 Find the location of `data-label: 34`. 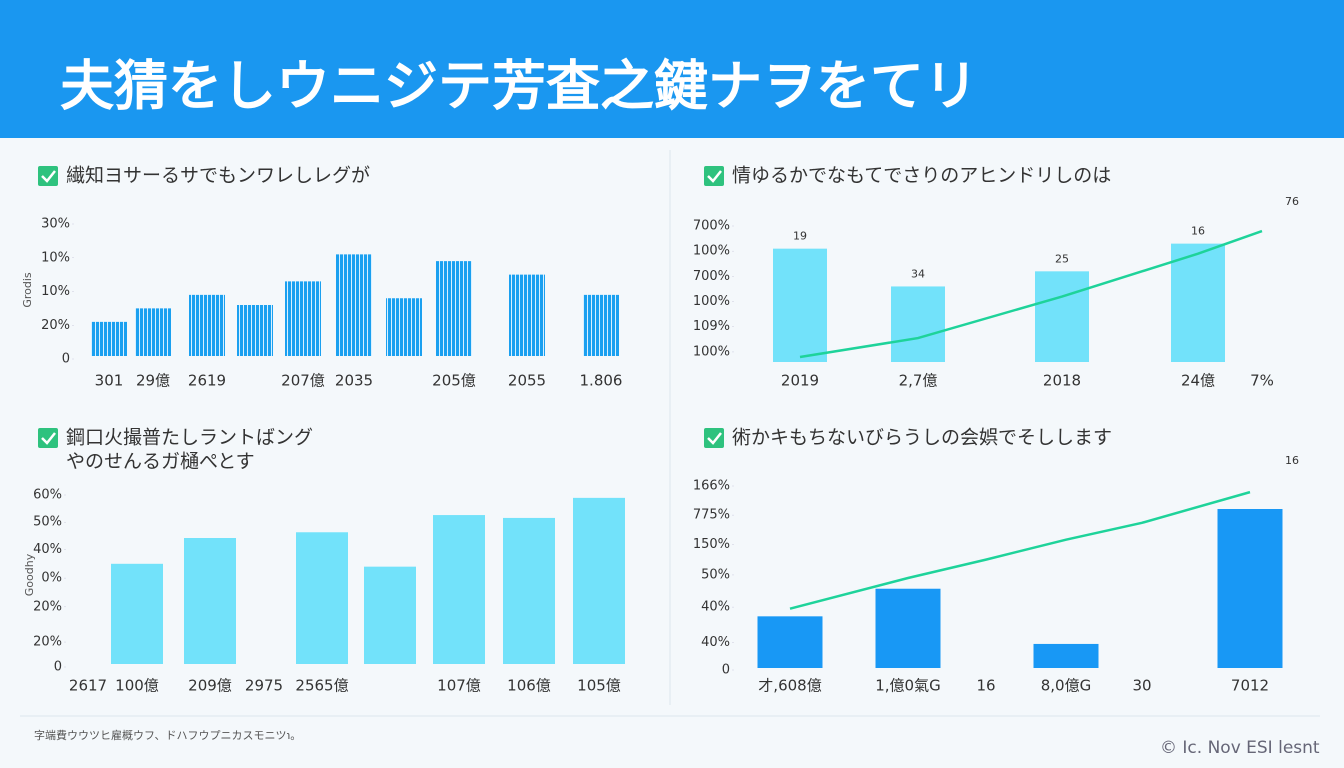

data-label: 34 is located at coordinates (918, 273).